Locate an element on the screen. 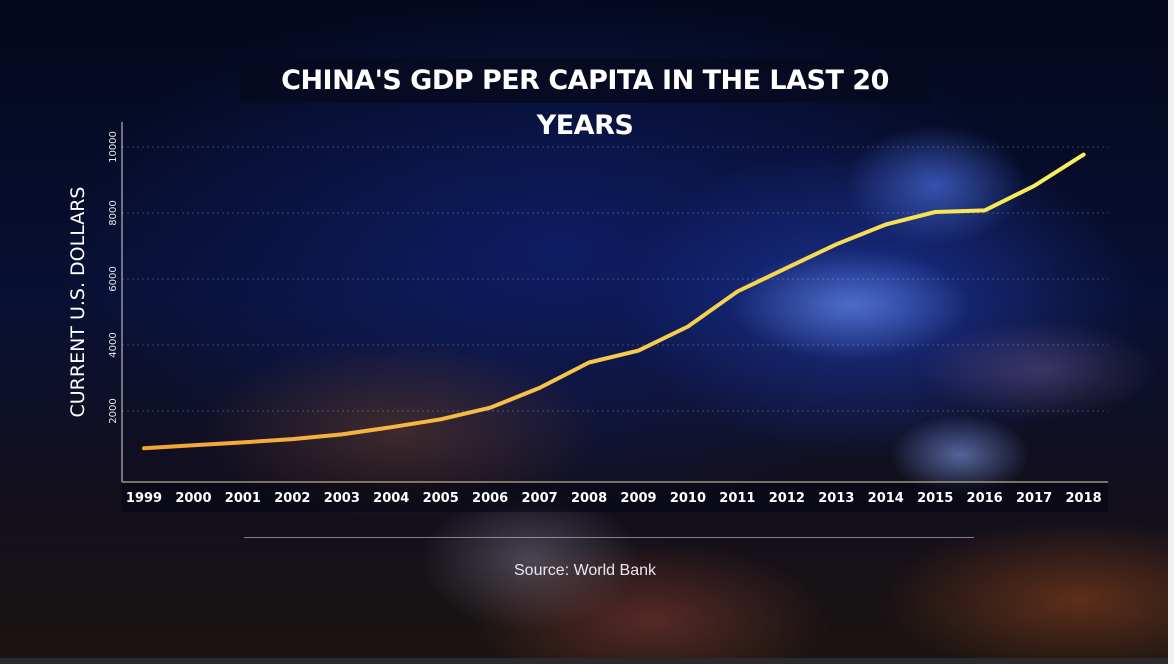 This screenshot has height=664, width=1174. x-tick-label-2003: 2003 is located at coordinates (342, 498).